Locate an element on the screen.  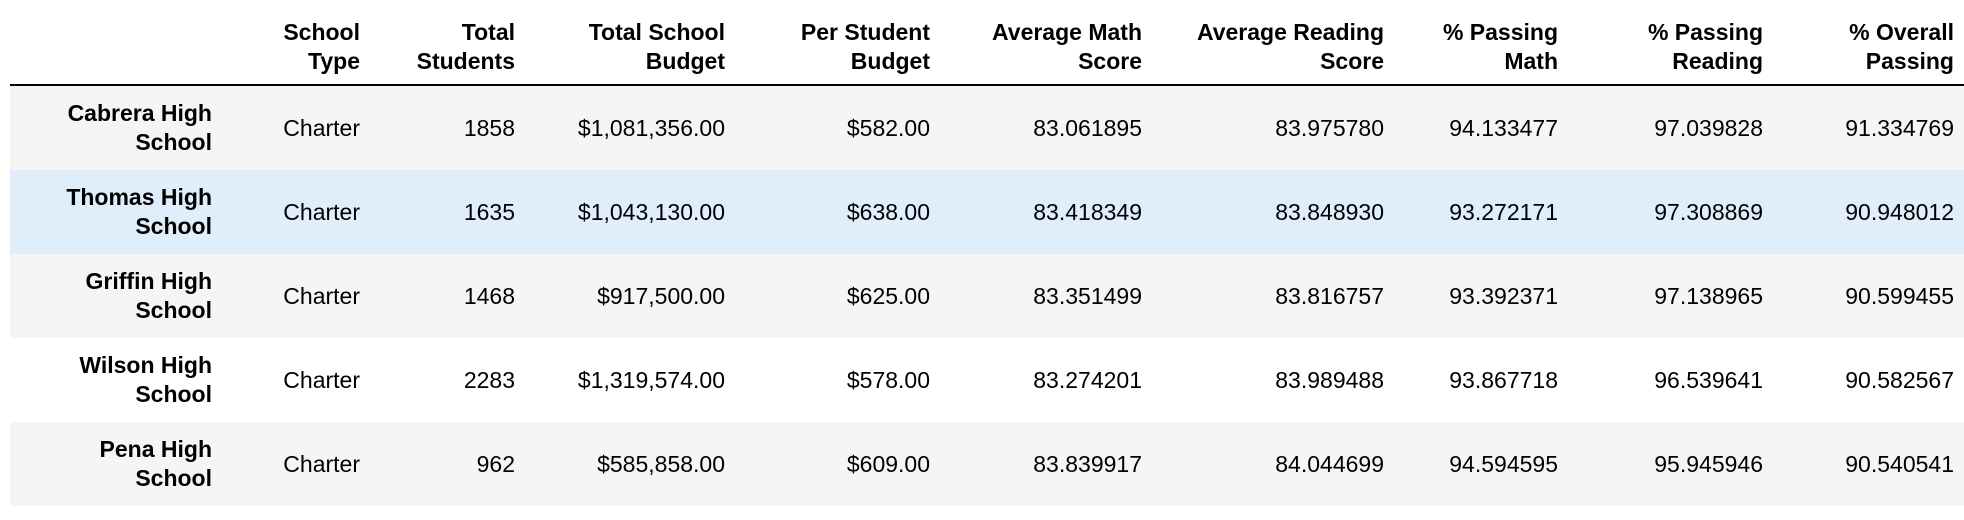
table-cell: 84.044699 is located at coordinates (1329, 463).